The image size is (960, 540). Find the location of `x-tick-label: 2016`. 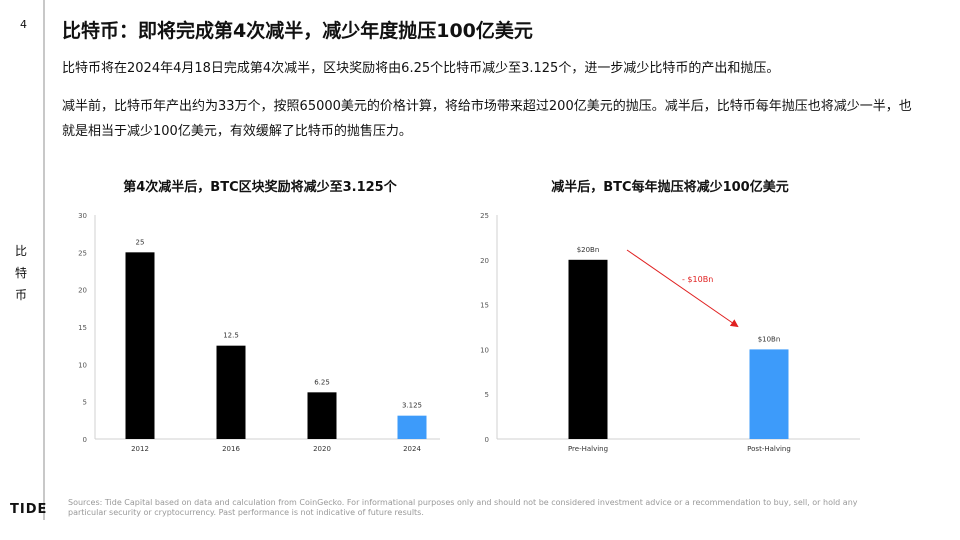

x-tick-label: 2016 is located at coordinates (231, 449).